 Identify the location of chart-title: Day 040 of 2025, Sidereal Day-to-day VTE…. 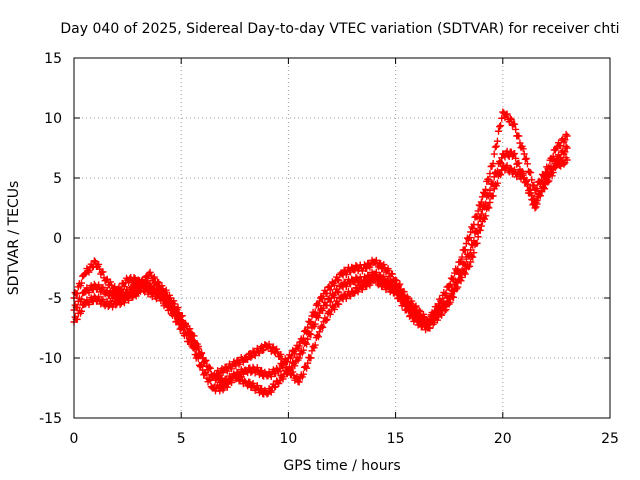
(339, 29).